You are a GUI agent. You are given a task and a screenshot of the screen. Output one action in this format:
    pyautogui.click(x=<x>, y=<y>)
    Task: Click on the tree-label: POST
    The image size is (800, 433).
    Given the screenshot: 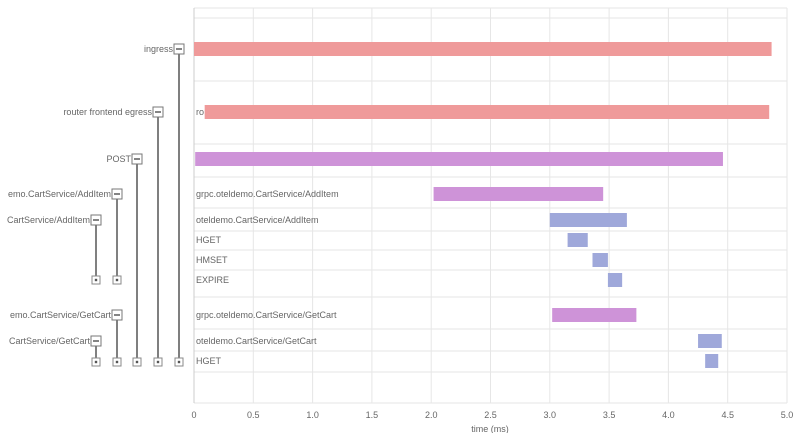 What is the action you would take?
    pyautogui.click(x=118, y=159)
    